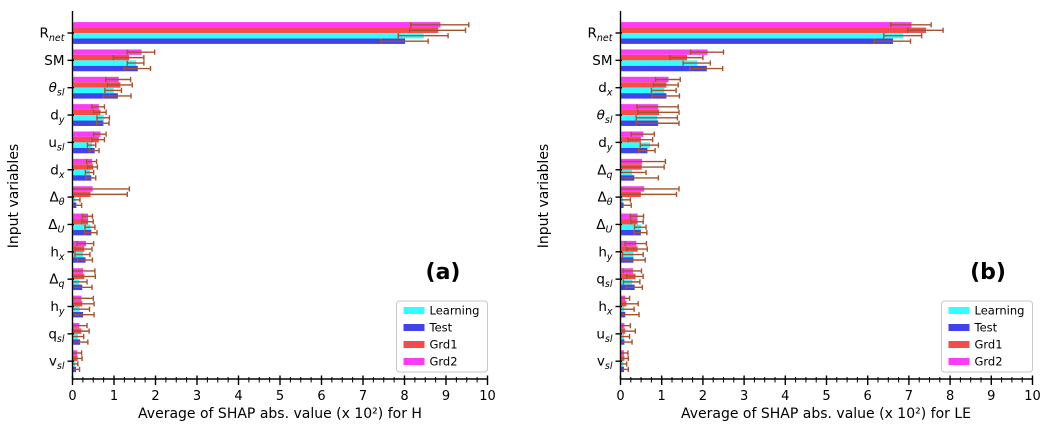  What do you see at coordinates (605, 363) in the screenshot?
I see `category-label: vsl` at bounding box center [605, 363].